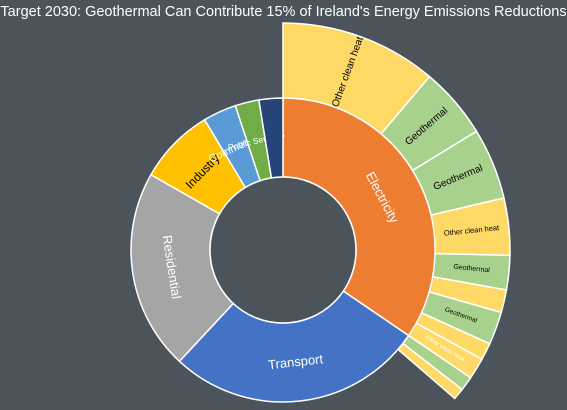  Describe the element at coordinates (472, 269) in the screenshot. I see `outer-ring-label-geothermal-4: Geothermal` at that location.